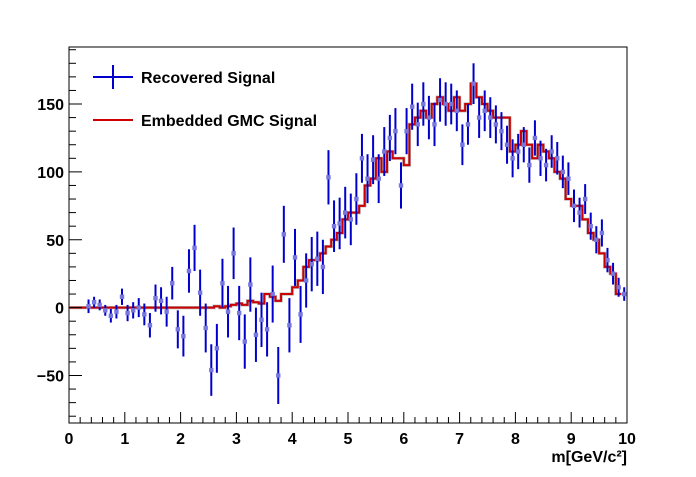 The width and height of the screenshot is (696, 477). I want to click on x-axis-title: m[GeV/c²], so click(589, 457).